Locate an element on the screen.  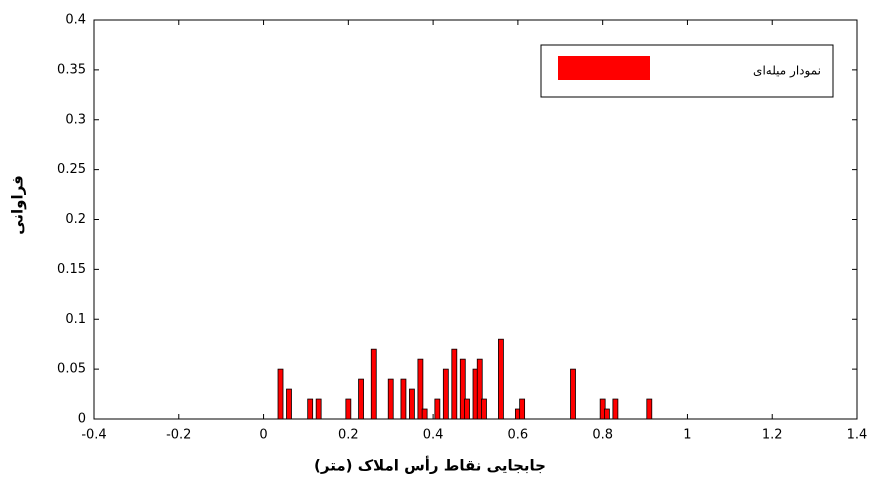
x-tick-label: 1.4 is located at coordinates (857, 435).